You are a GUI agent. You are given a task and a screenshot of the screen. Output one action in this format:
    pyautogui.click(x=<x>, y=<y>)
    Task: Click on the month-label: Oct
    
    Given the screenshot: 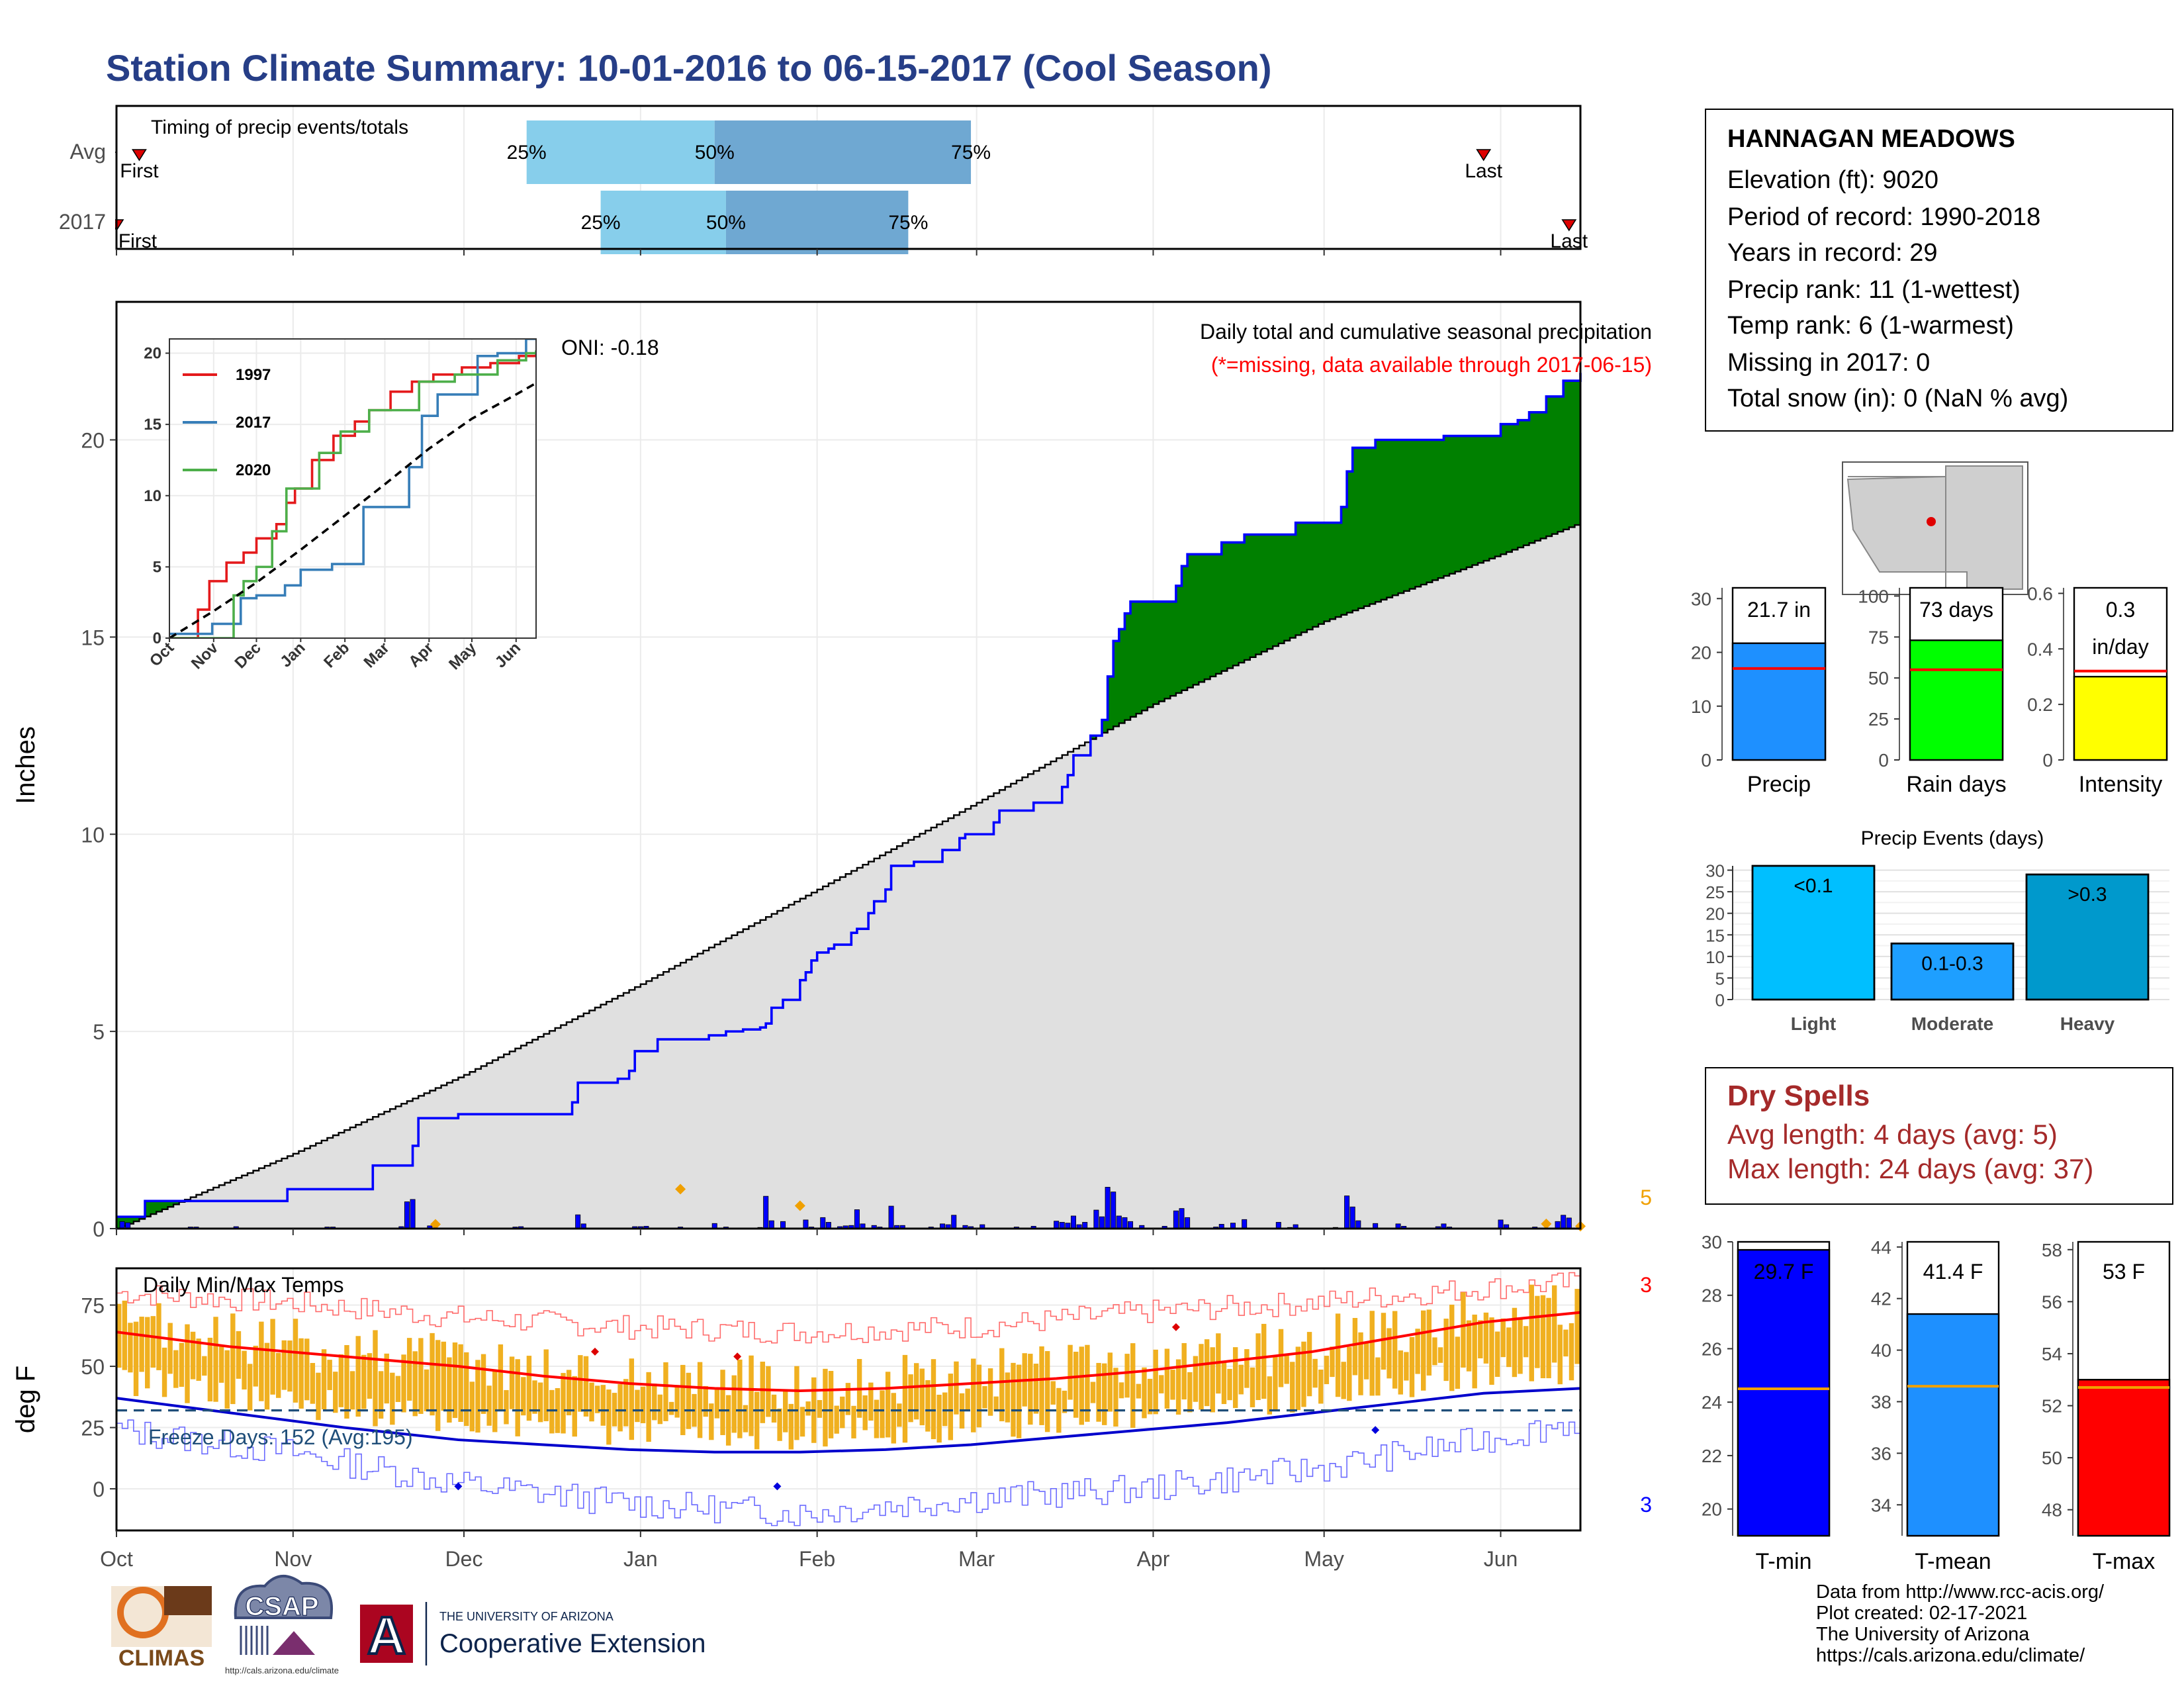 What is the action you would take?
    pyautogui.click(x=116, y=1559)
    